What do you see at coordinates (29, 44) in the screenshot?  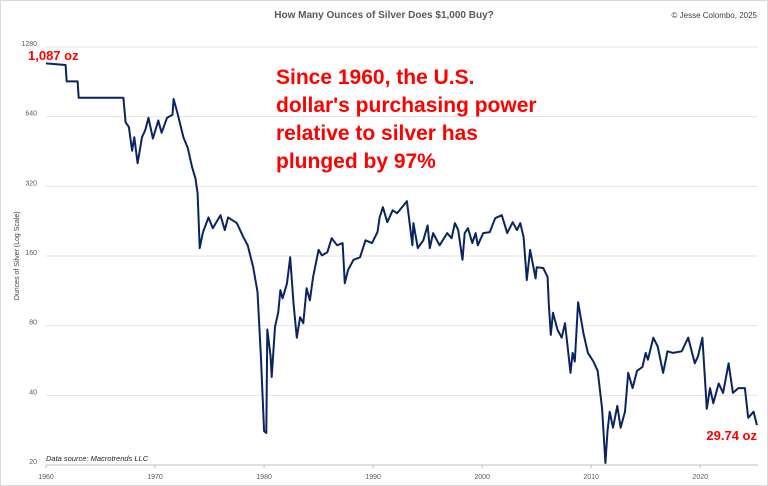 I see `y-tick-label: 1280` at bounding box center [29, 44].